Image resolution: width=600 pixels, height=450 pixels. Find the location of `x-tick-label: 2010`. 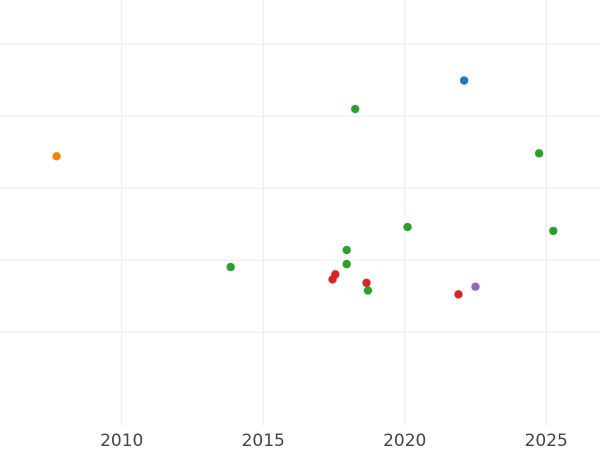

x-tick-label: 2010 is located at coordinates (121, 440).